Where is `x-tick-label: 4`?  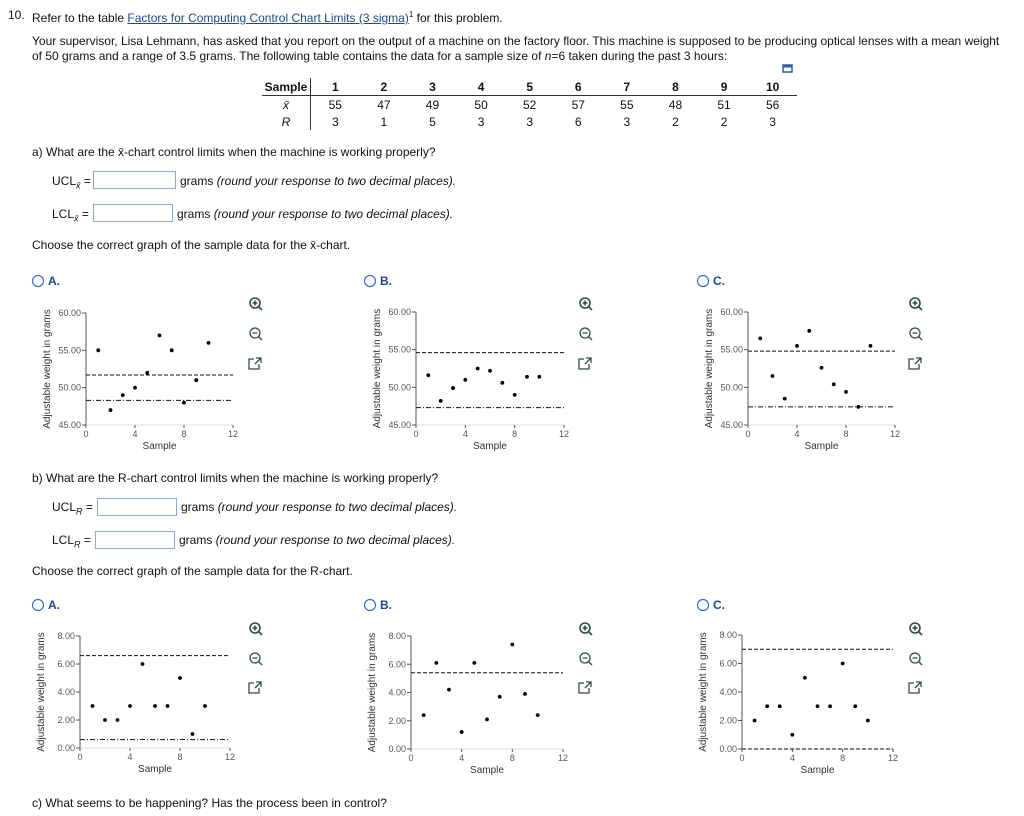 x-tick-label: 4 is located at coordinates (792, 758).